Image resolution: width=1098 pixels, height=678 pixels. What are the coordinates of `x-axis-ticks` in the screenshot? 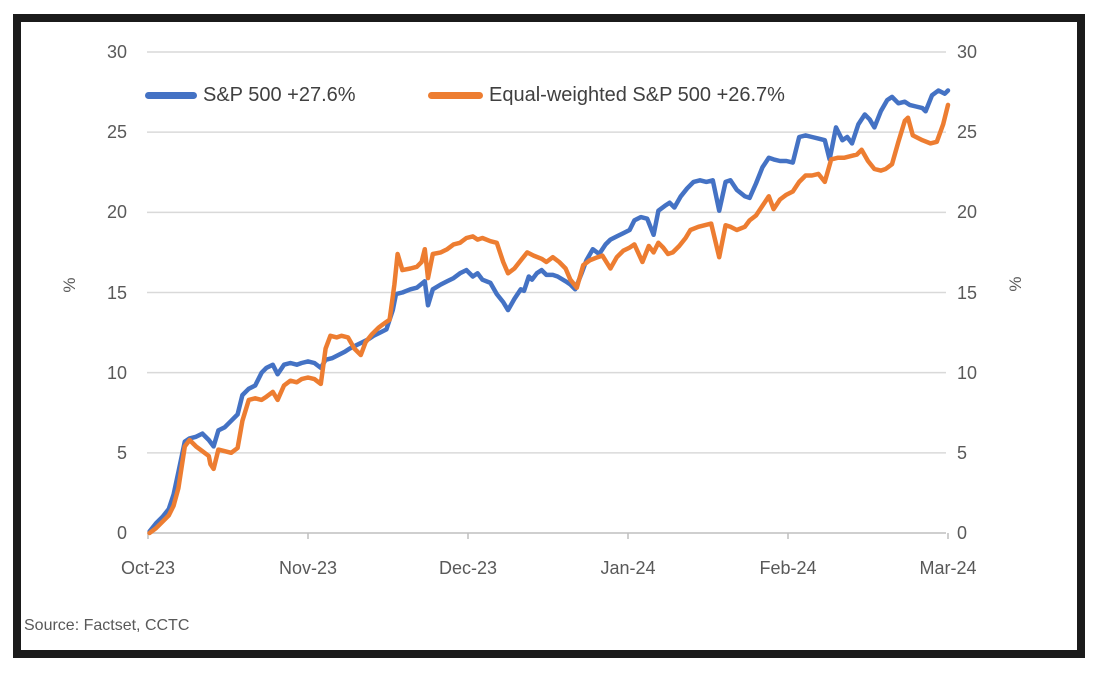 It's located at (548, 536).